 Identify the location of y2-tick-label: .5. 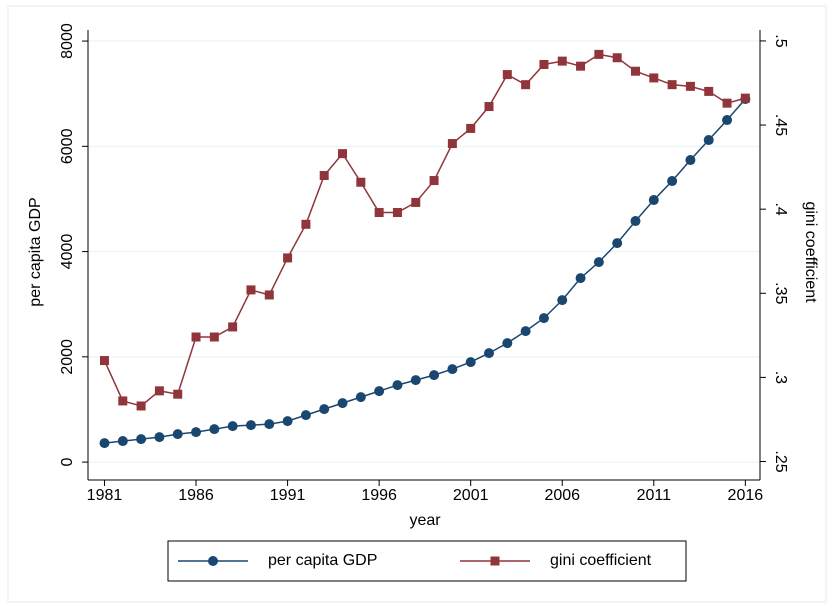
(780, 40).